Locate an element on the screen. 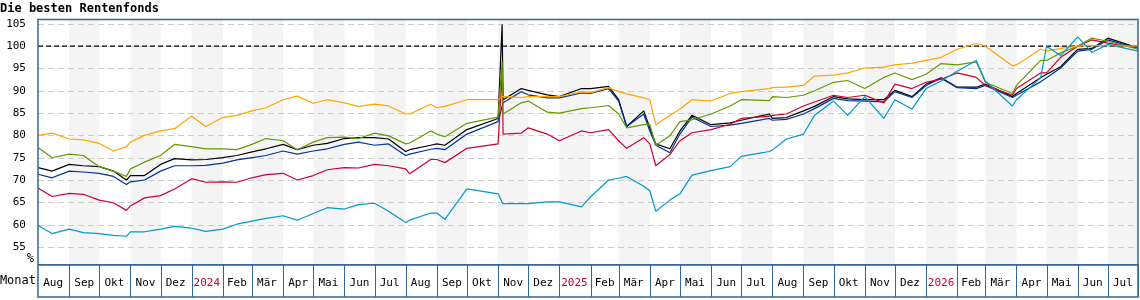 The width and height of the screenshot is (1140, 300). y-tick-label: 60 is located at coordinates (19, 224).